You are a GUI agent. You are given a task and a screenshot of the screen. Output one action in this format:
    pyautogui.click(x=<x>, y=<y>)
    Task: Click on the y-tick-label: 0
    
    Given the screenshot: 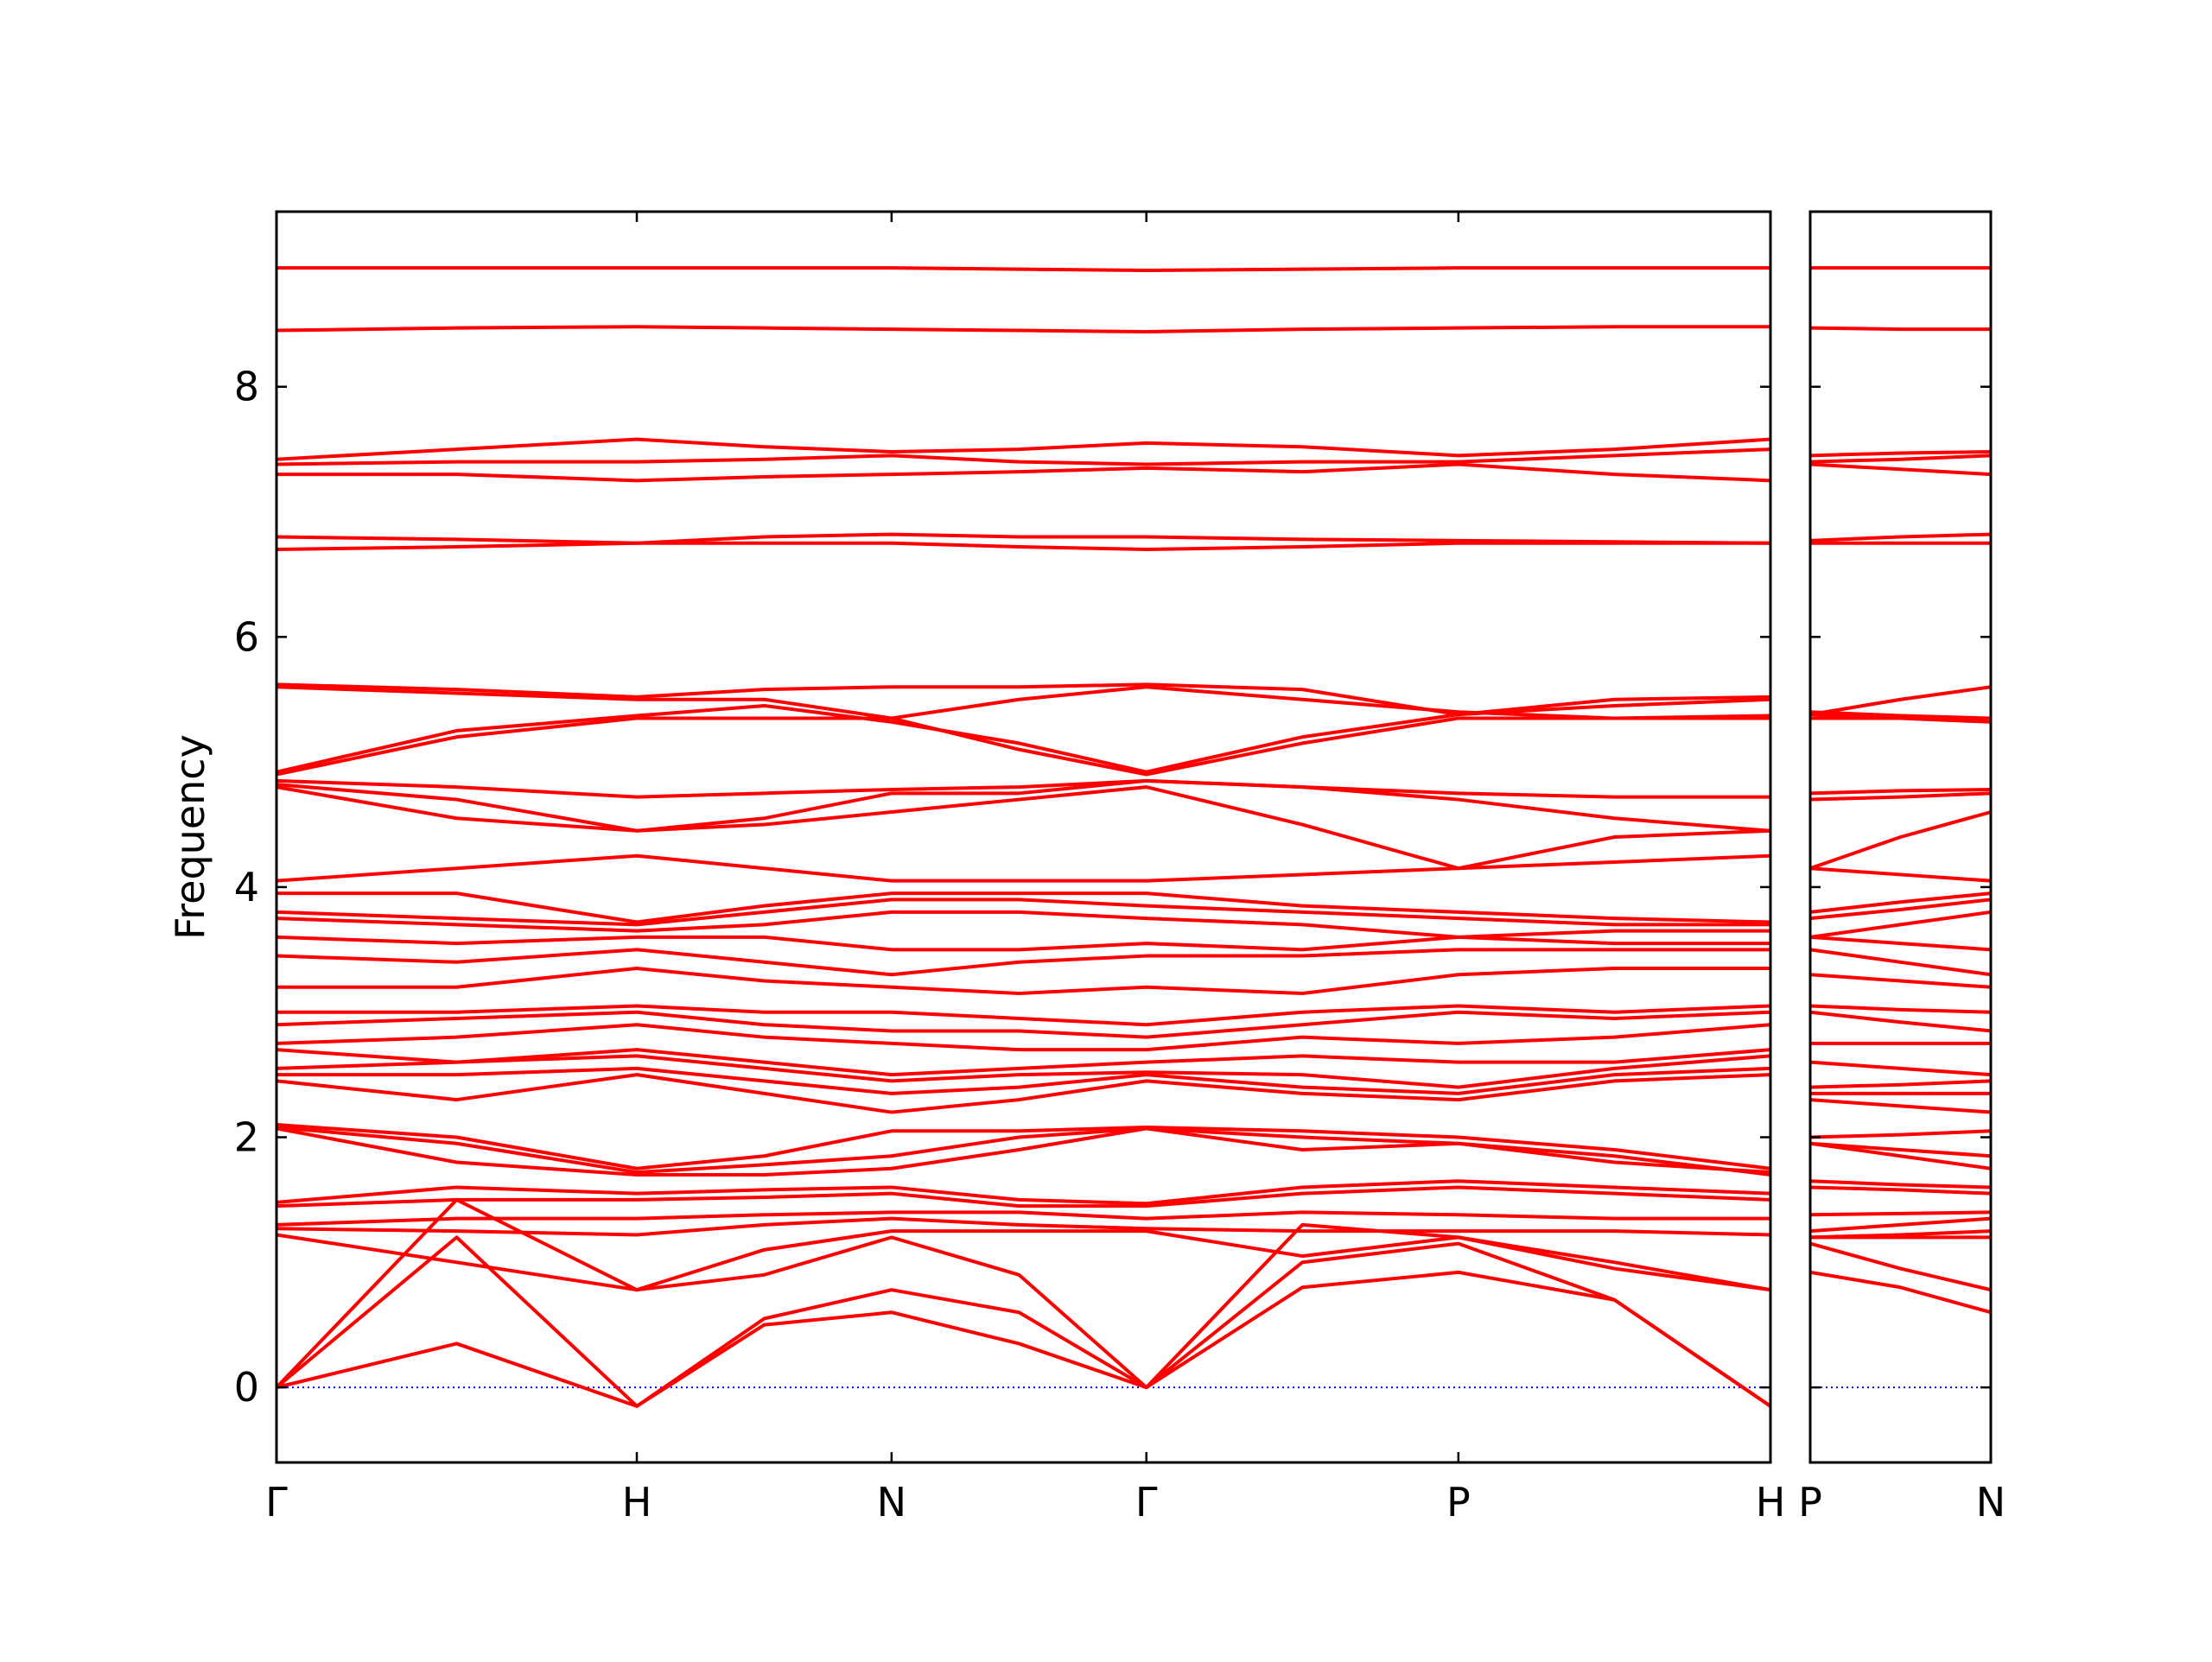 What is the action you would take?
    pyautogui.click(x=246, y=1387)
    